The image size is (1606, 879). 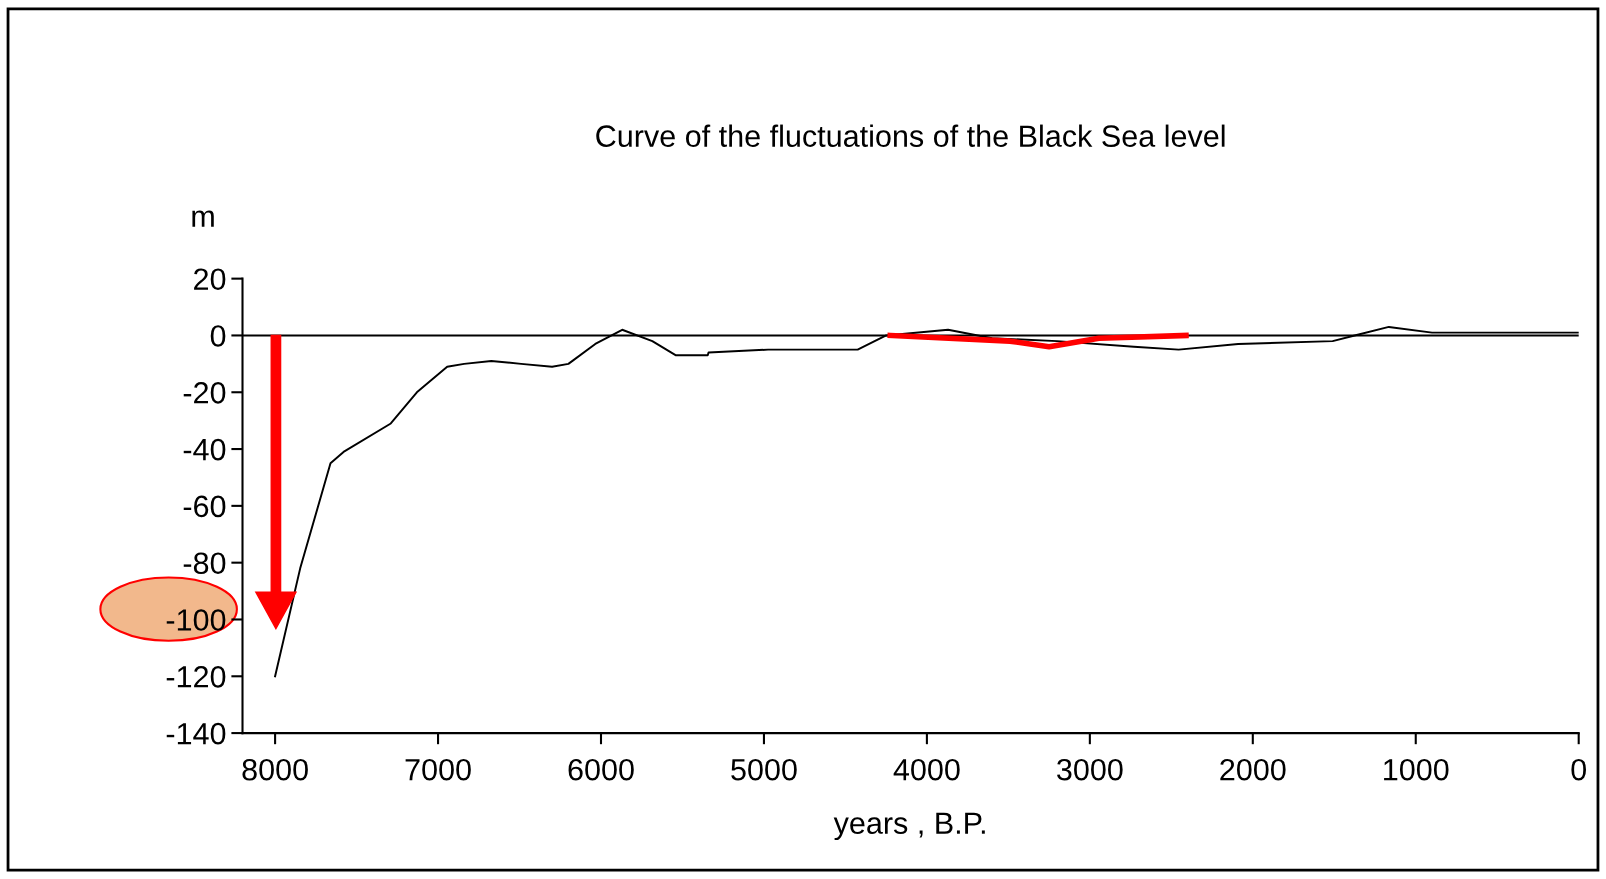 What do you see at coordinates (204, 449) in the screenshot?
I see `y-tick-label: -40` at bounding box center [204, 449].